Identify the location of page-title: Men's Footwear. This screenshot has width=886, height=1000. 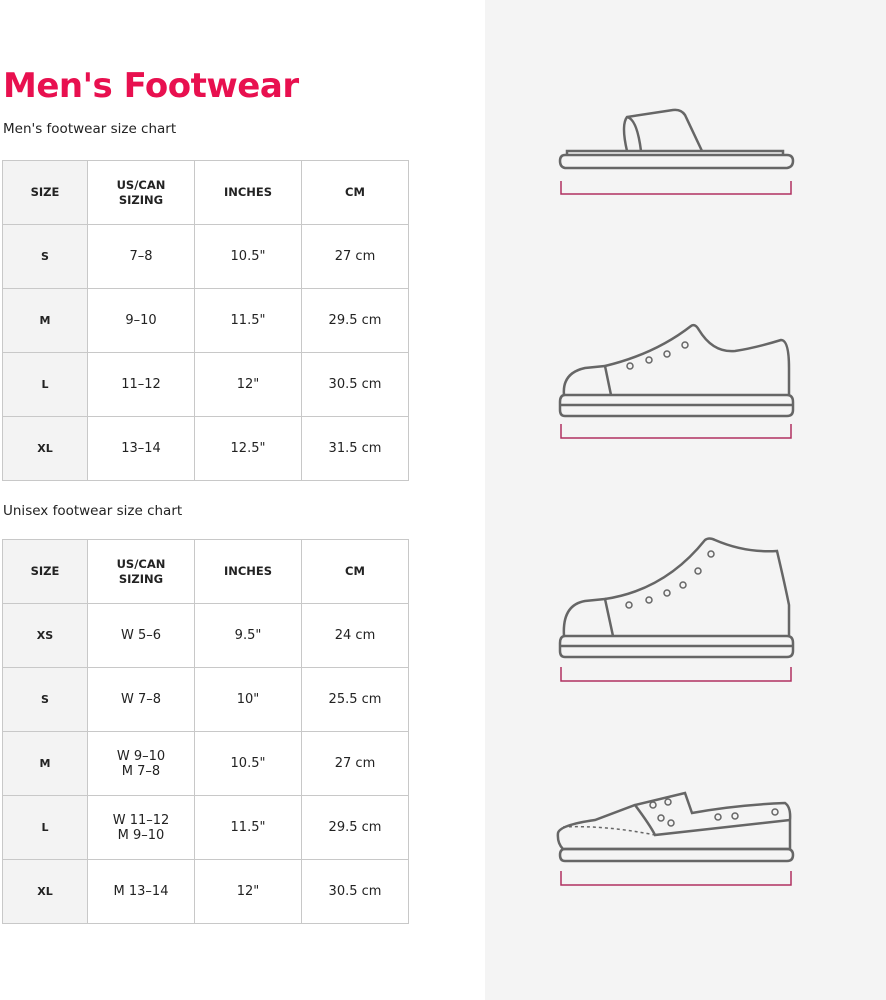
(151, 86).